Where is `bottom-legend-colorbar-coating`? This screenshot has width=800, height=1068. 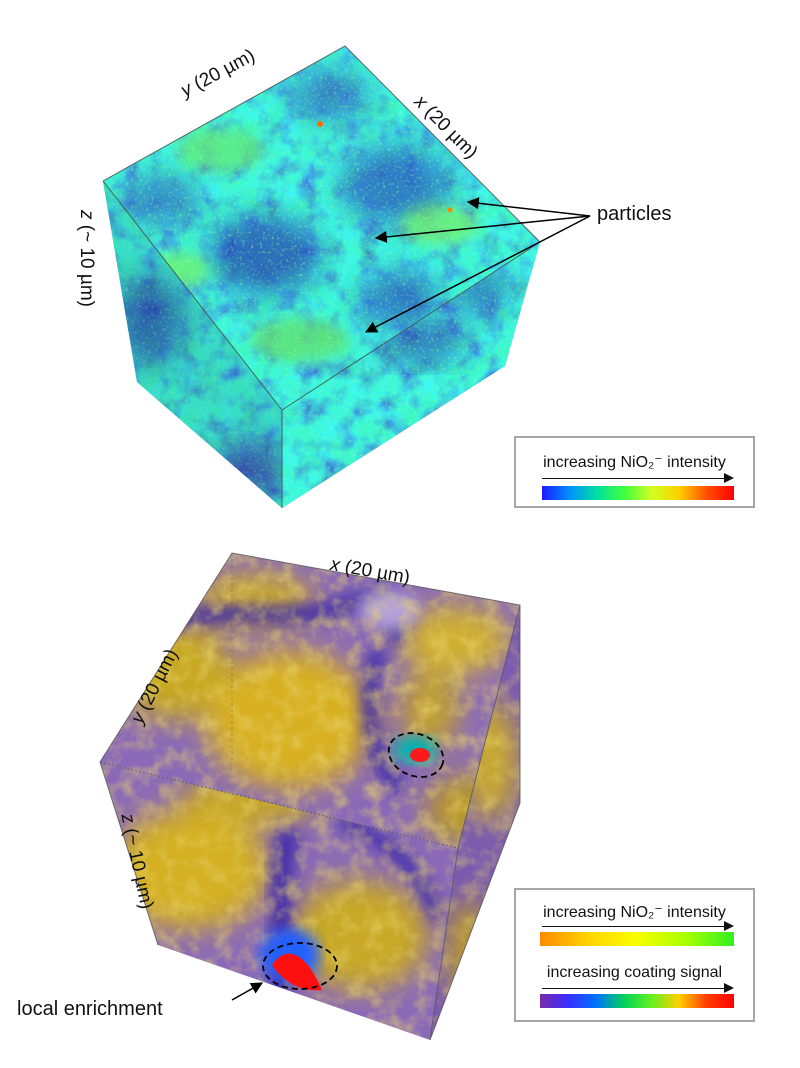 bottom-legend-colorbar-coating is located at coordinates (637, 1001).